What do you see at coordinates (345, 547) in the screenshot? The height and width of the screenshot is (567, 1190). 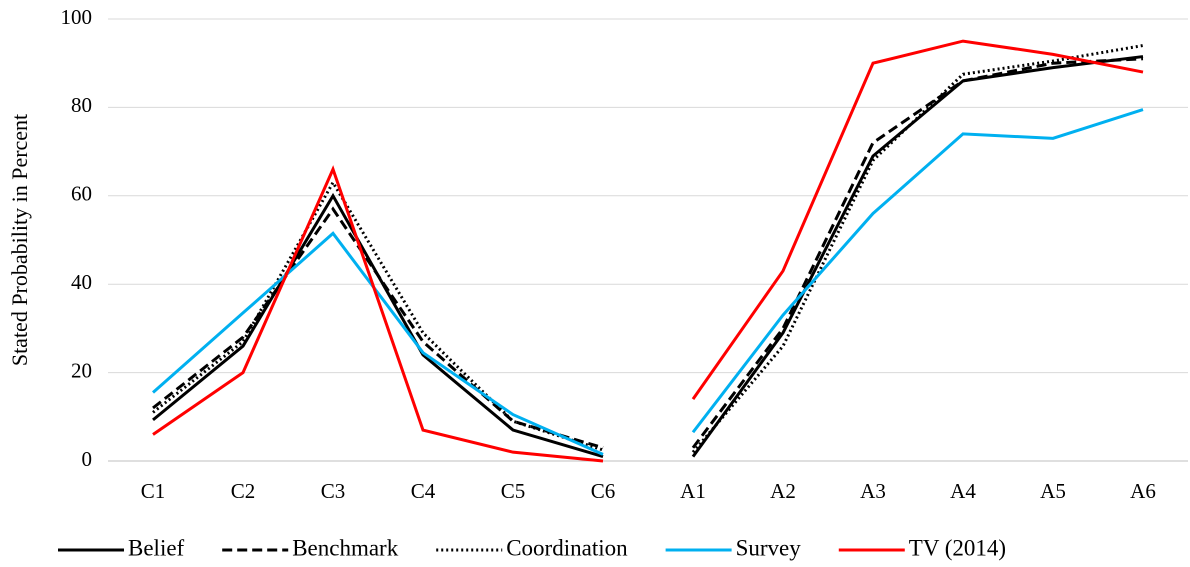 I see `legend-label: Benchmark` at bounding box center [345, 547].